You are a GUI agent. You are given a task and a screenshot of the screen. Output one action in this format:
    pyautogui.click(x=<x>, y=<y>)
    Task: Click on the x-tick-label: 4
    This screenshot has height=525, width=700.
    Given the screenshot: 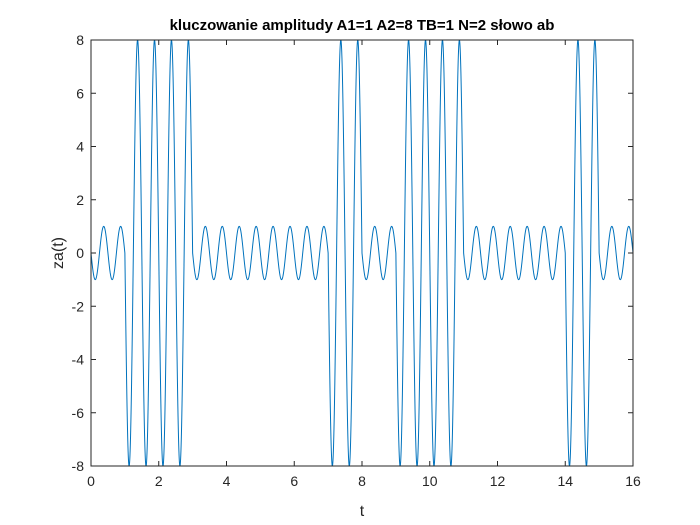 What is the action you would take?
    pyautogui.click(x=227, y=481)
    